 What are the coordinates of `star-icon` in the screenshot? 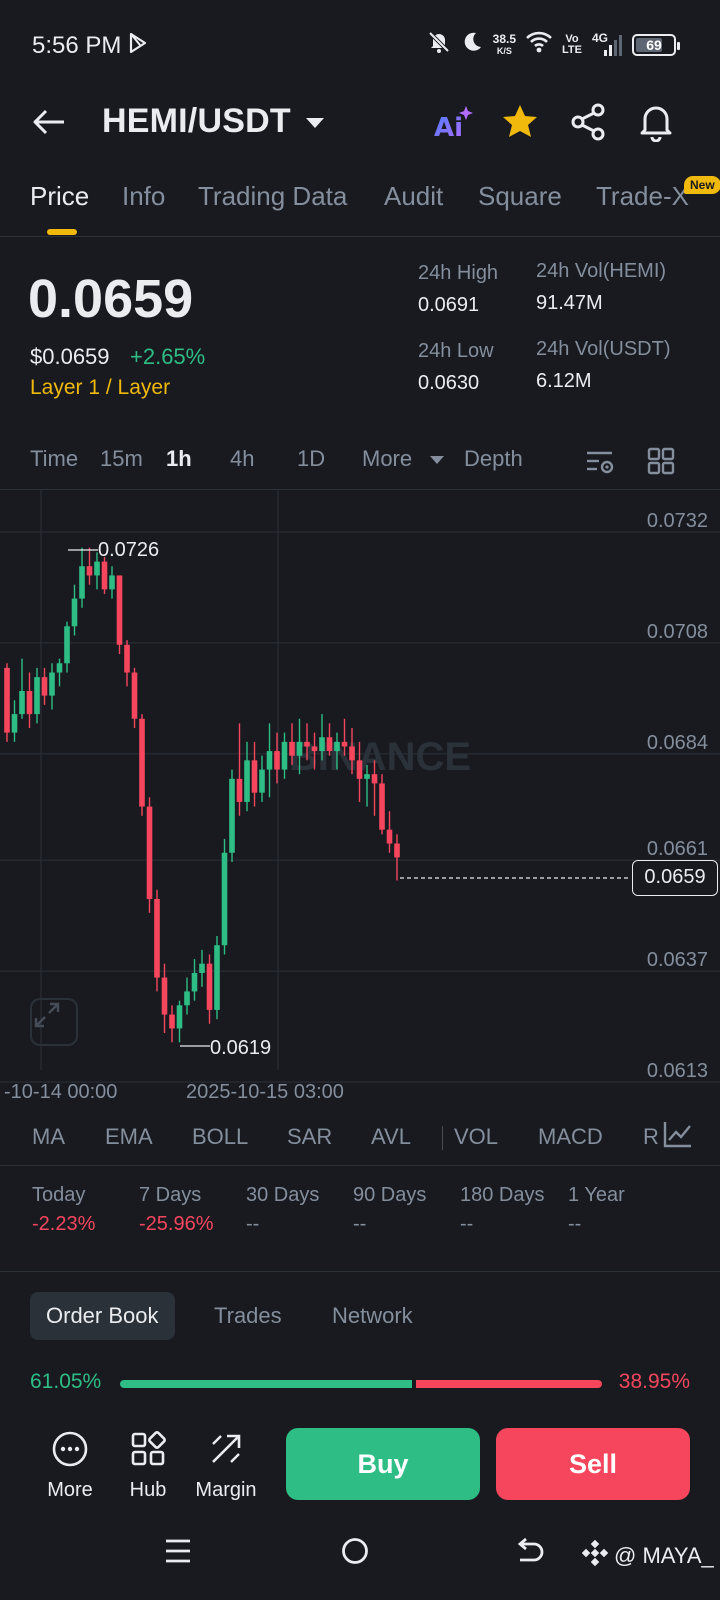 It's located at (520, 122).